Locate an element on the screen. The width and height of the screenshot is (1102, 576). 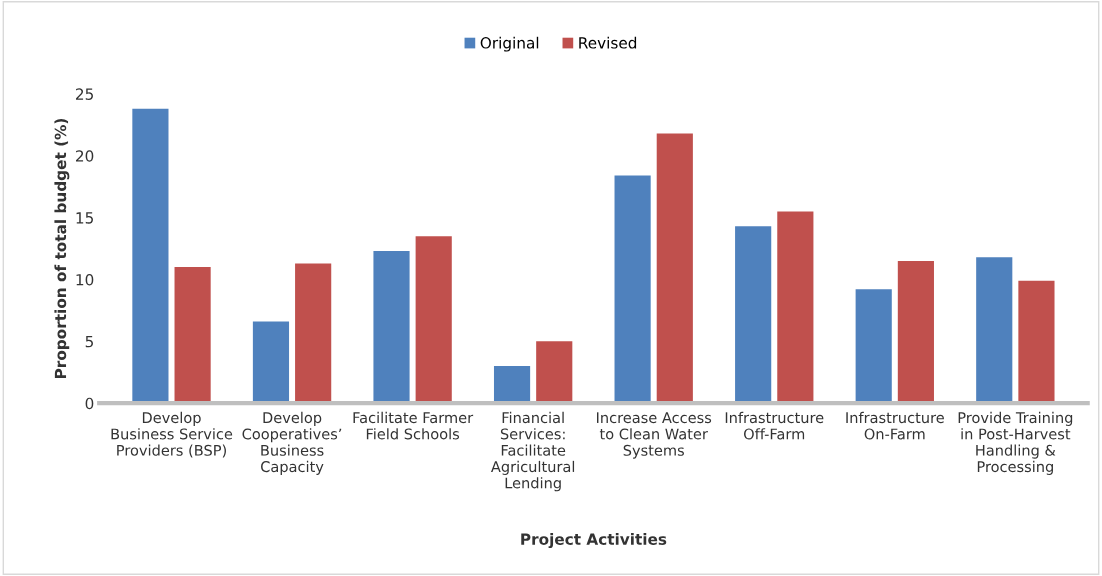
y-tick-label: 15 is located at coordinates (84, 218).